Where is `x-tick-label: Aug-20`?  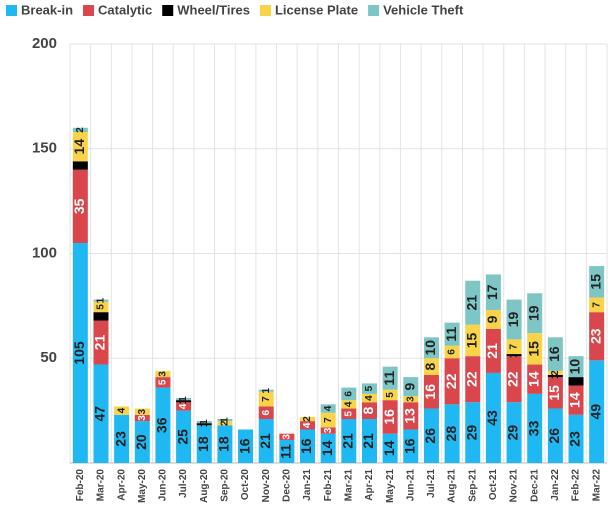
x-tick-label: Aug-20 is located at coordinates (204, 486).